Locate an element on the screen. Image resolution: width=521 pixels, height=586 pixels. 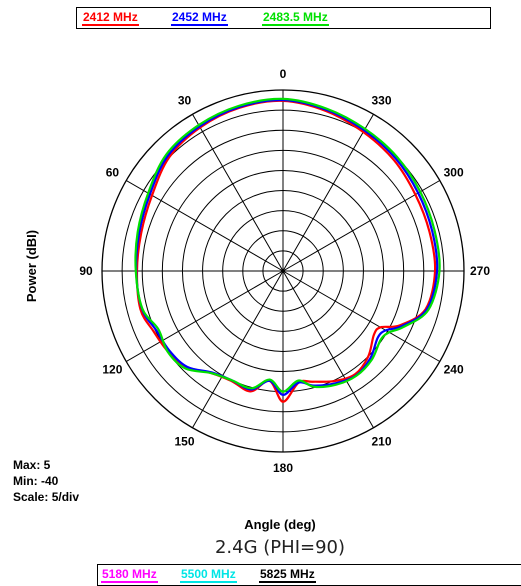
angle-tick-90: 90 is located at coordinates (86, 271).